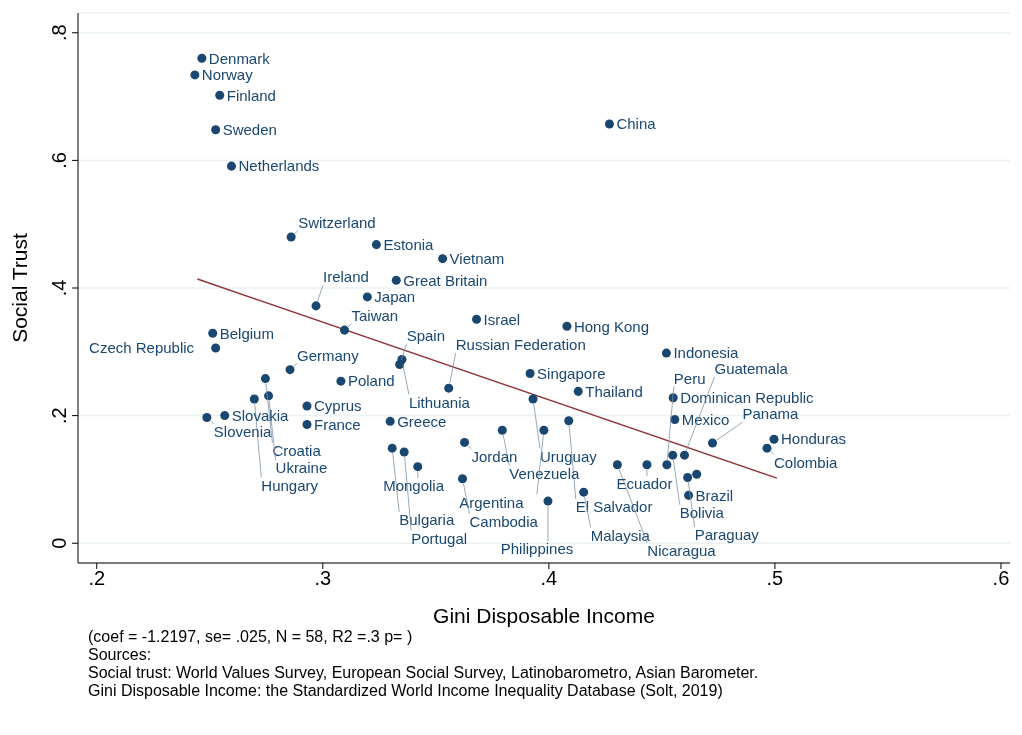  I want to click on annotation: Switzerland, so click(337, 222).